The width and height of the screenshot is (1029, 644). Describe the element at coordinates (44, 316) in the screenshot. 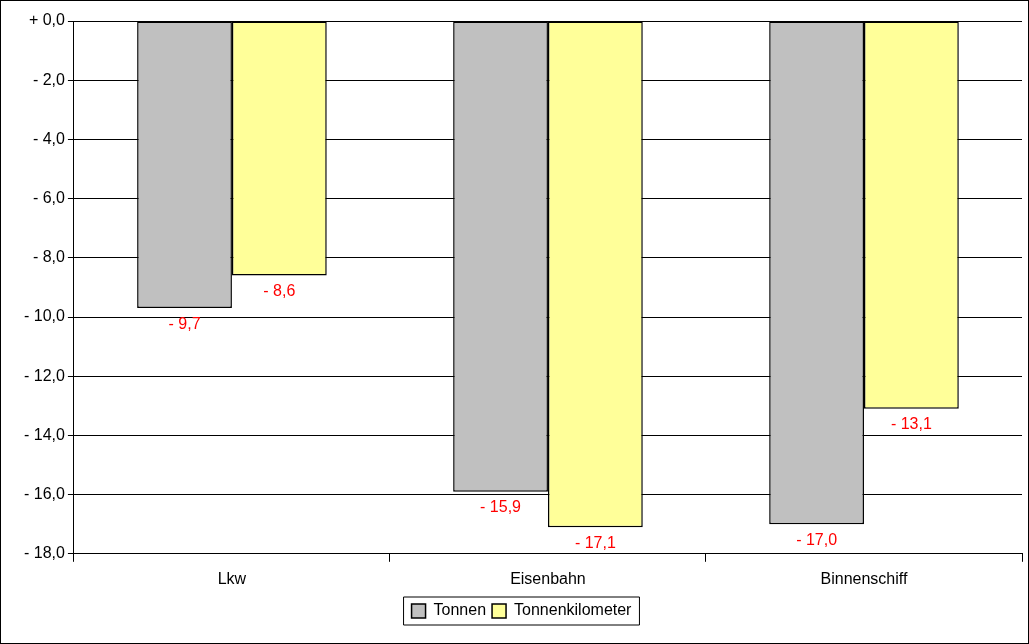

I see `y-tick-label: - 10,0` at that location.